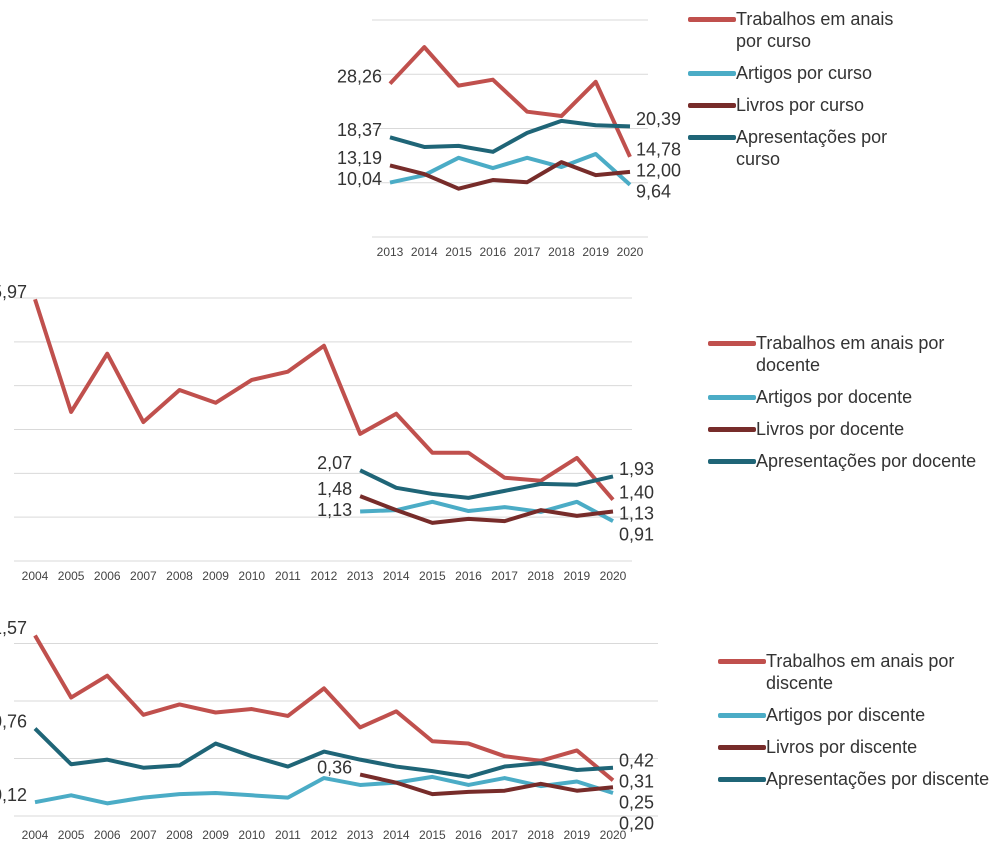 Image resolution: width=1002 pixels, height=857 pixels. I want to click on legend-entry: Artigos por curso, so click(793, 73).